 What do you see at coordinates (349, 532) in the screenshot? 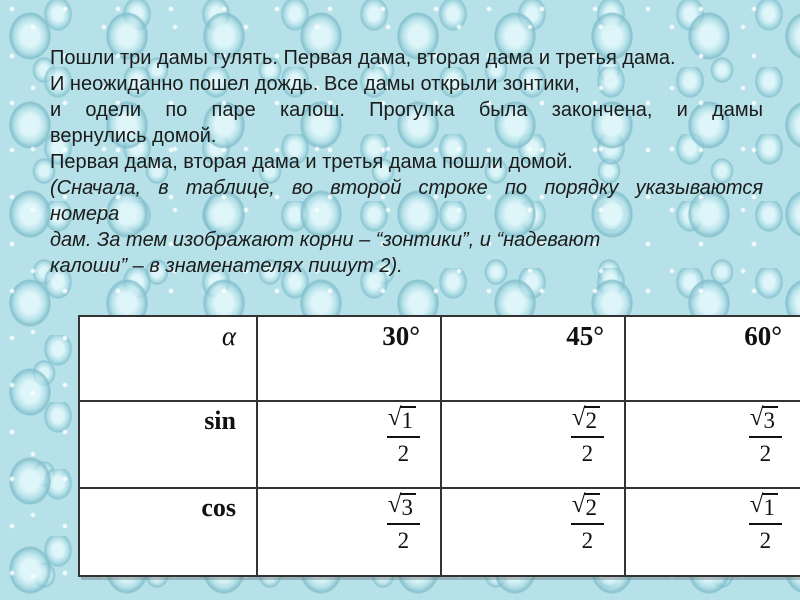
I see `cos-30-cell: √ 3 2` at bounding box center [349, 532].